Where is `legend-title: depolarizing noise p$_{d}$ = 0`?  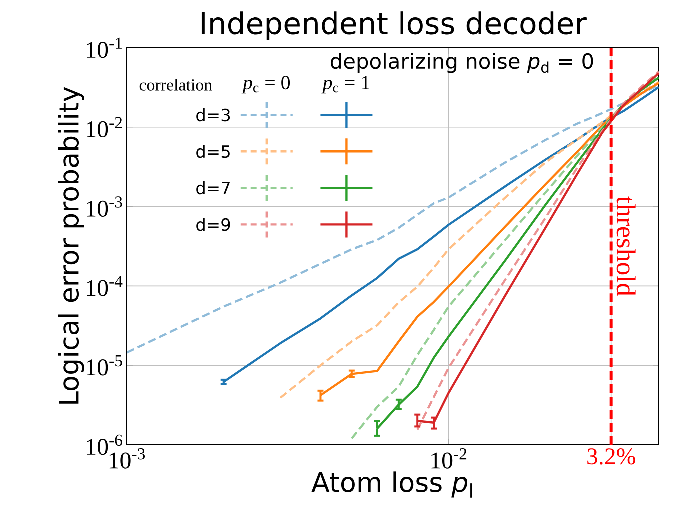 legend-title: depolarizing noise p$_{d}$ = 0 is located at coordinates (462, 63).